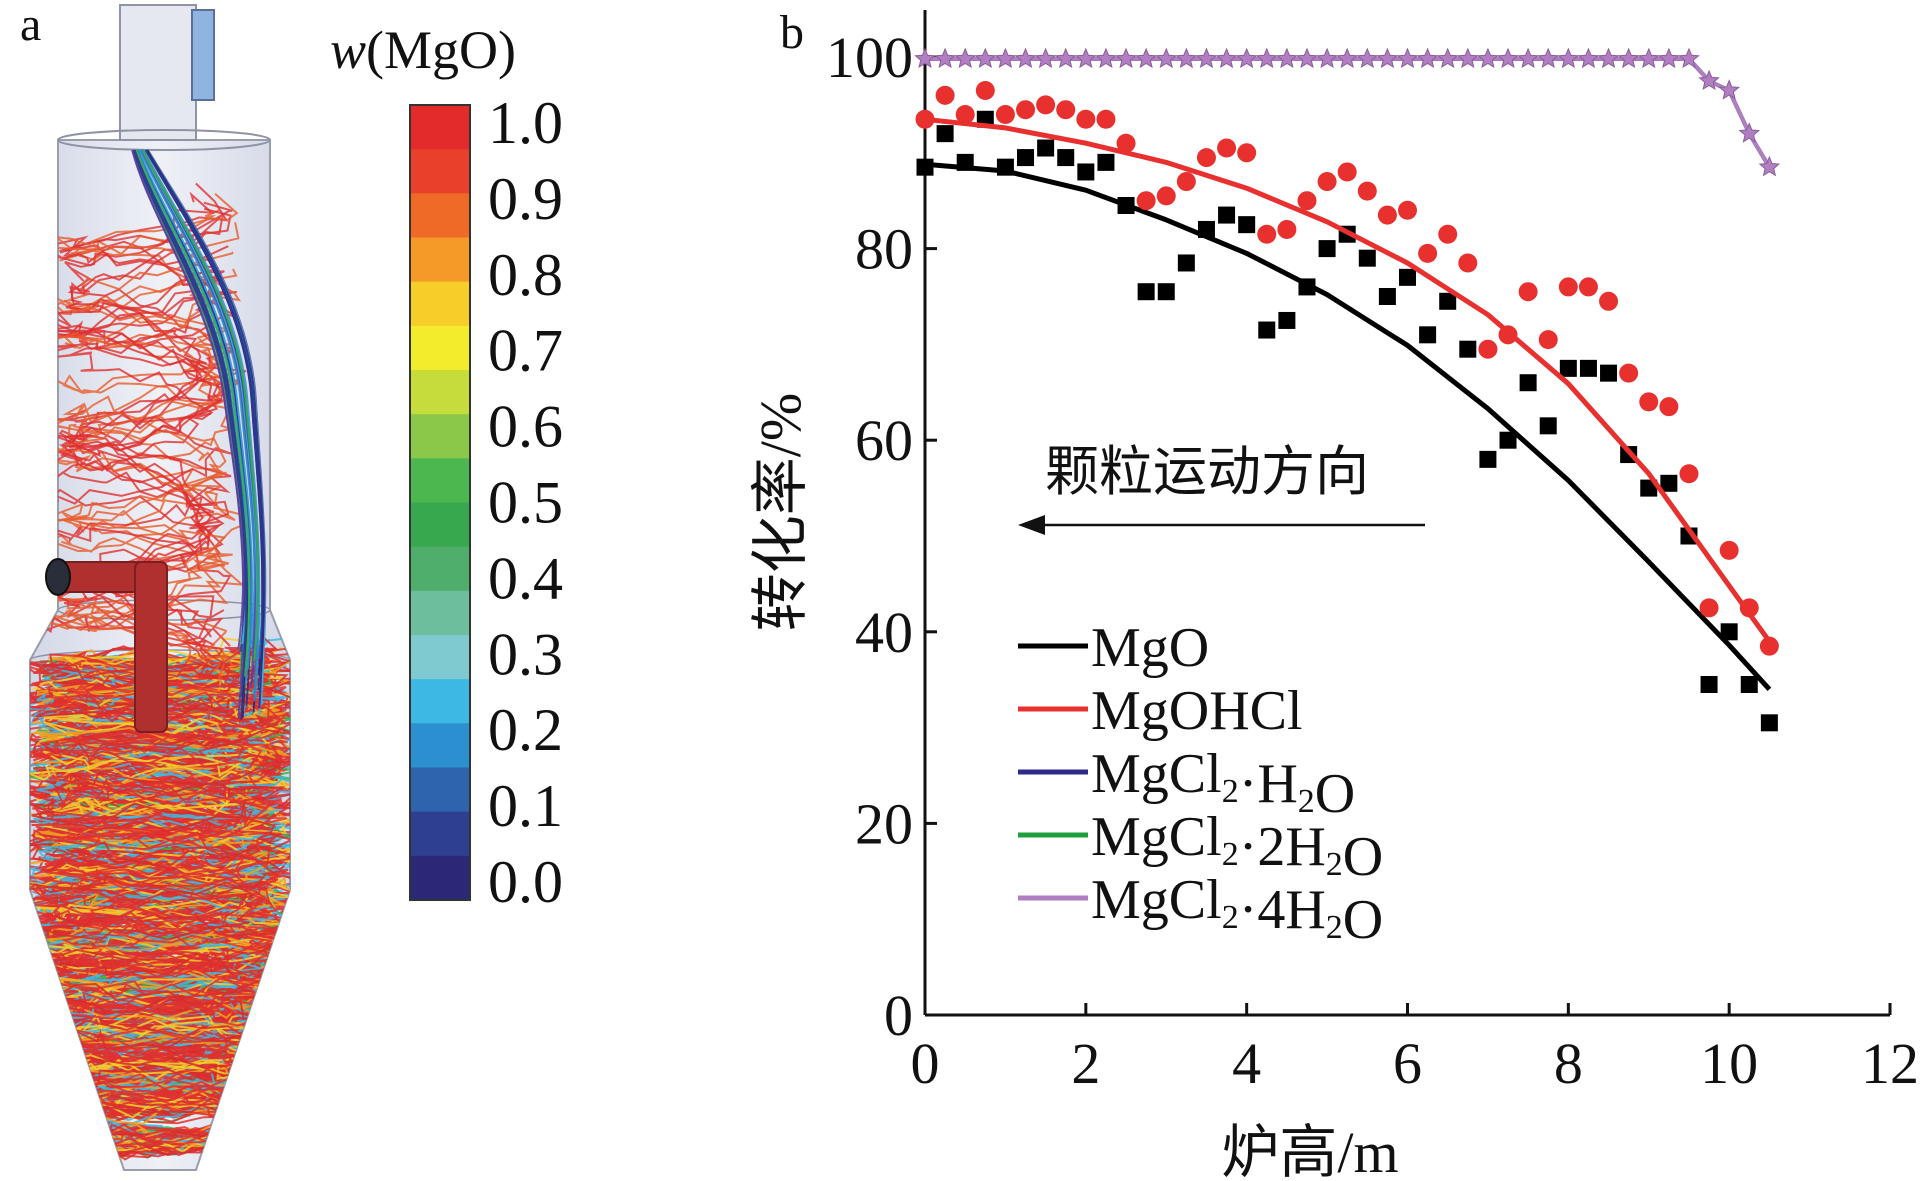  Describe the element at coordinates (525, 427) in the screenshot. I see `colorbar-tick-label: 0.6` at that location.